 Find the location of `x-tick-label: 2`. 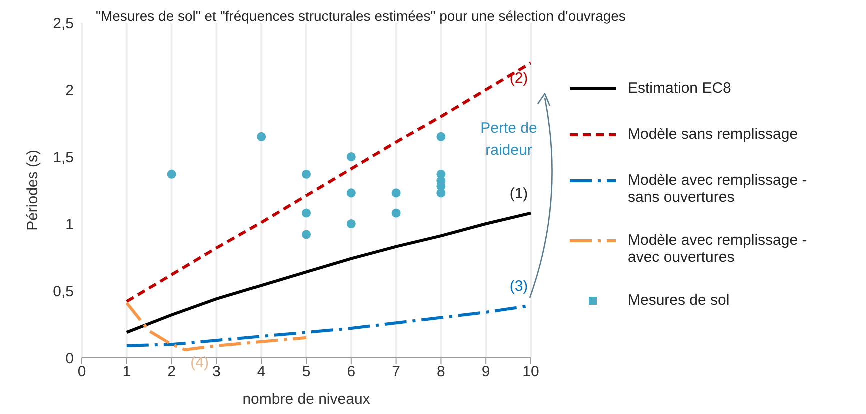

x-tick-label: 2 is located at coordinates (172, 372).